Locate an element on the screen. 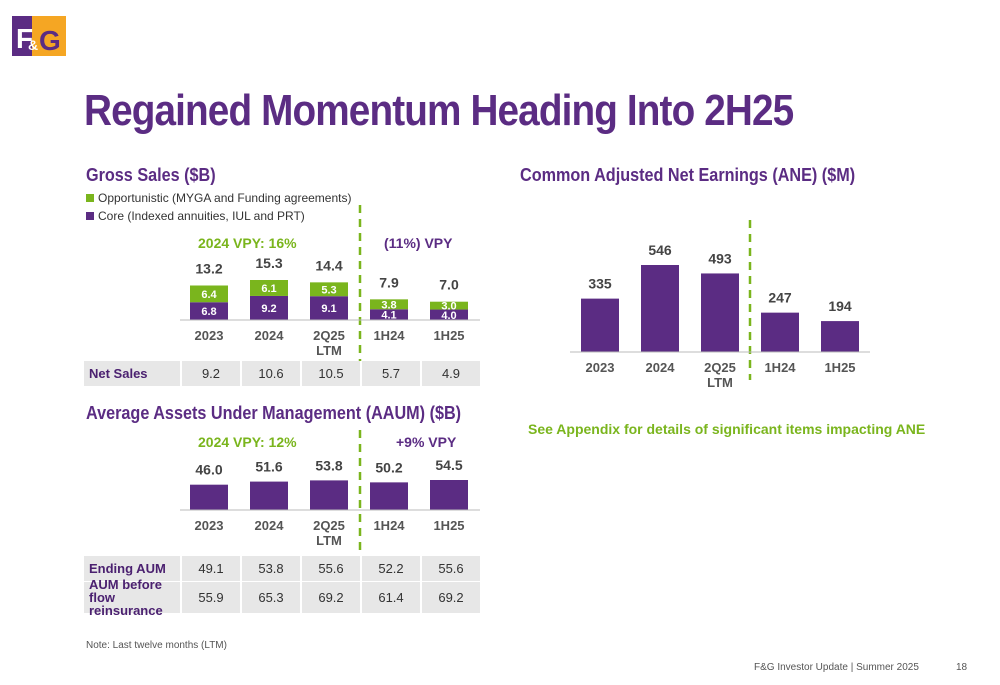  opportunistic-data-label: 3.0 is located at coordinates (448, 307).